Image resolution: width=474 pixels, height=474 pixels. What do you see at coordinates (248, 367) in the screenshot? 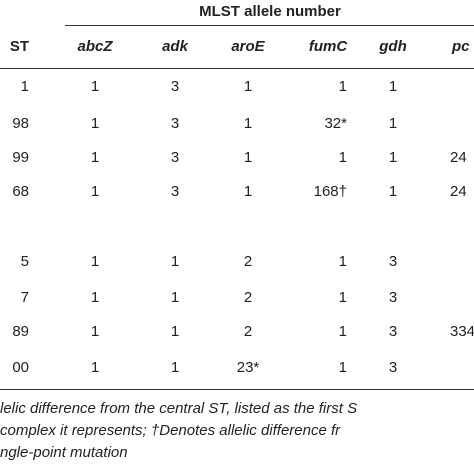
I see `cell: 23*` at bounding box center [248, 367].